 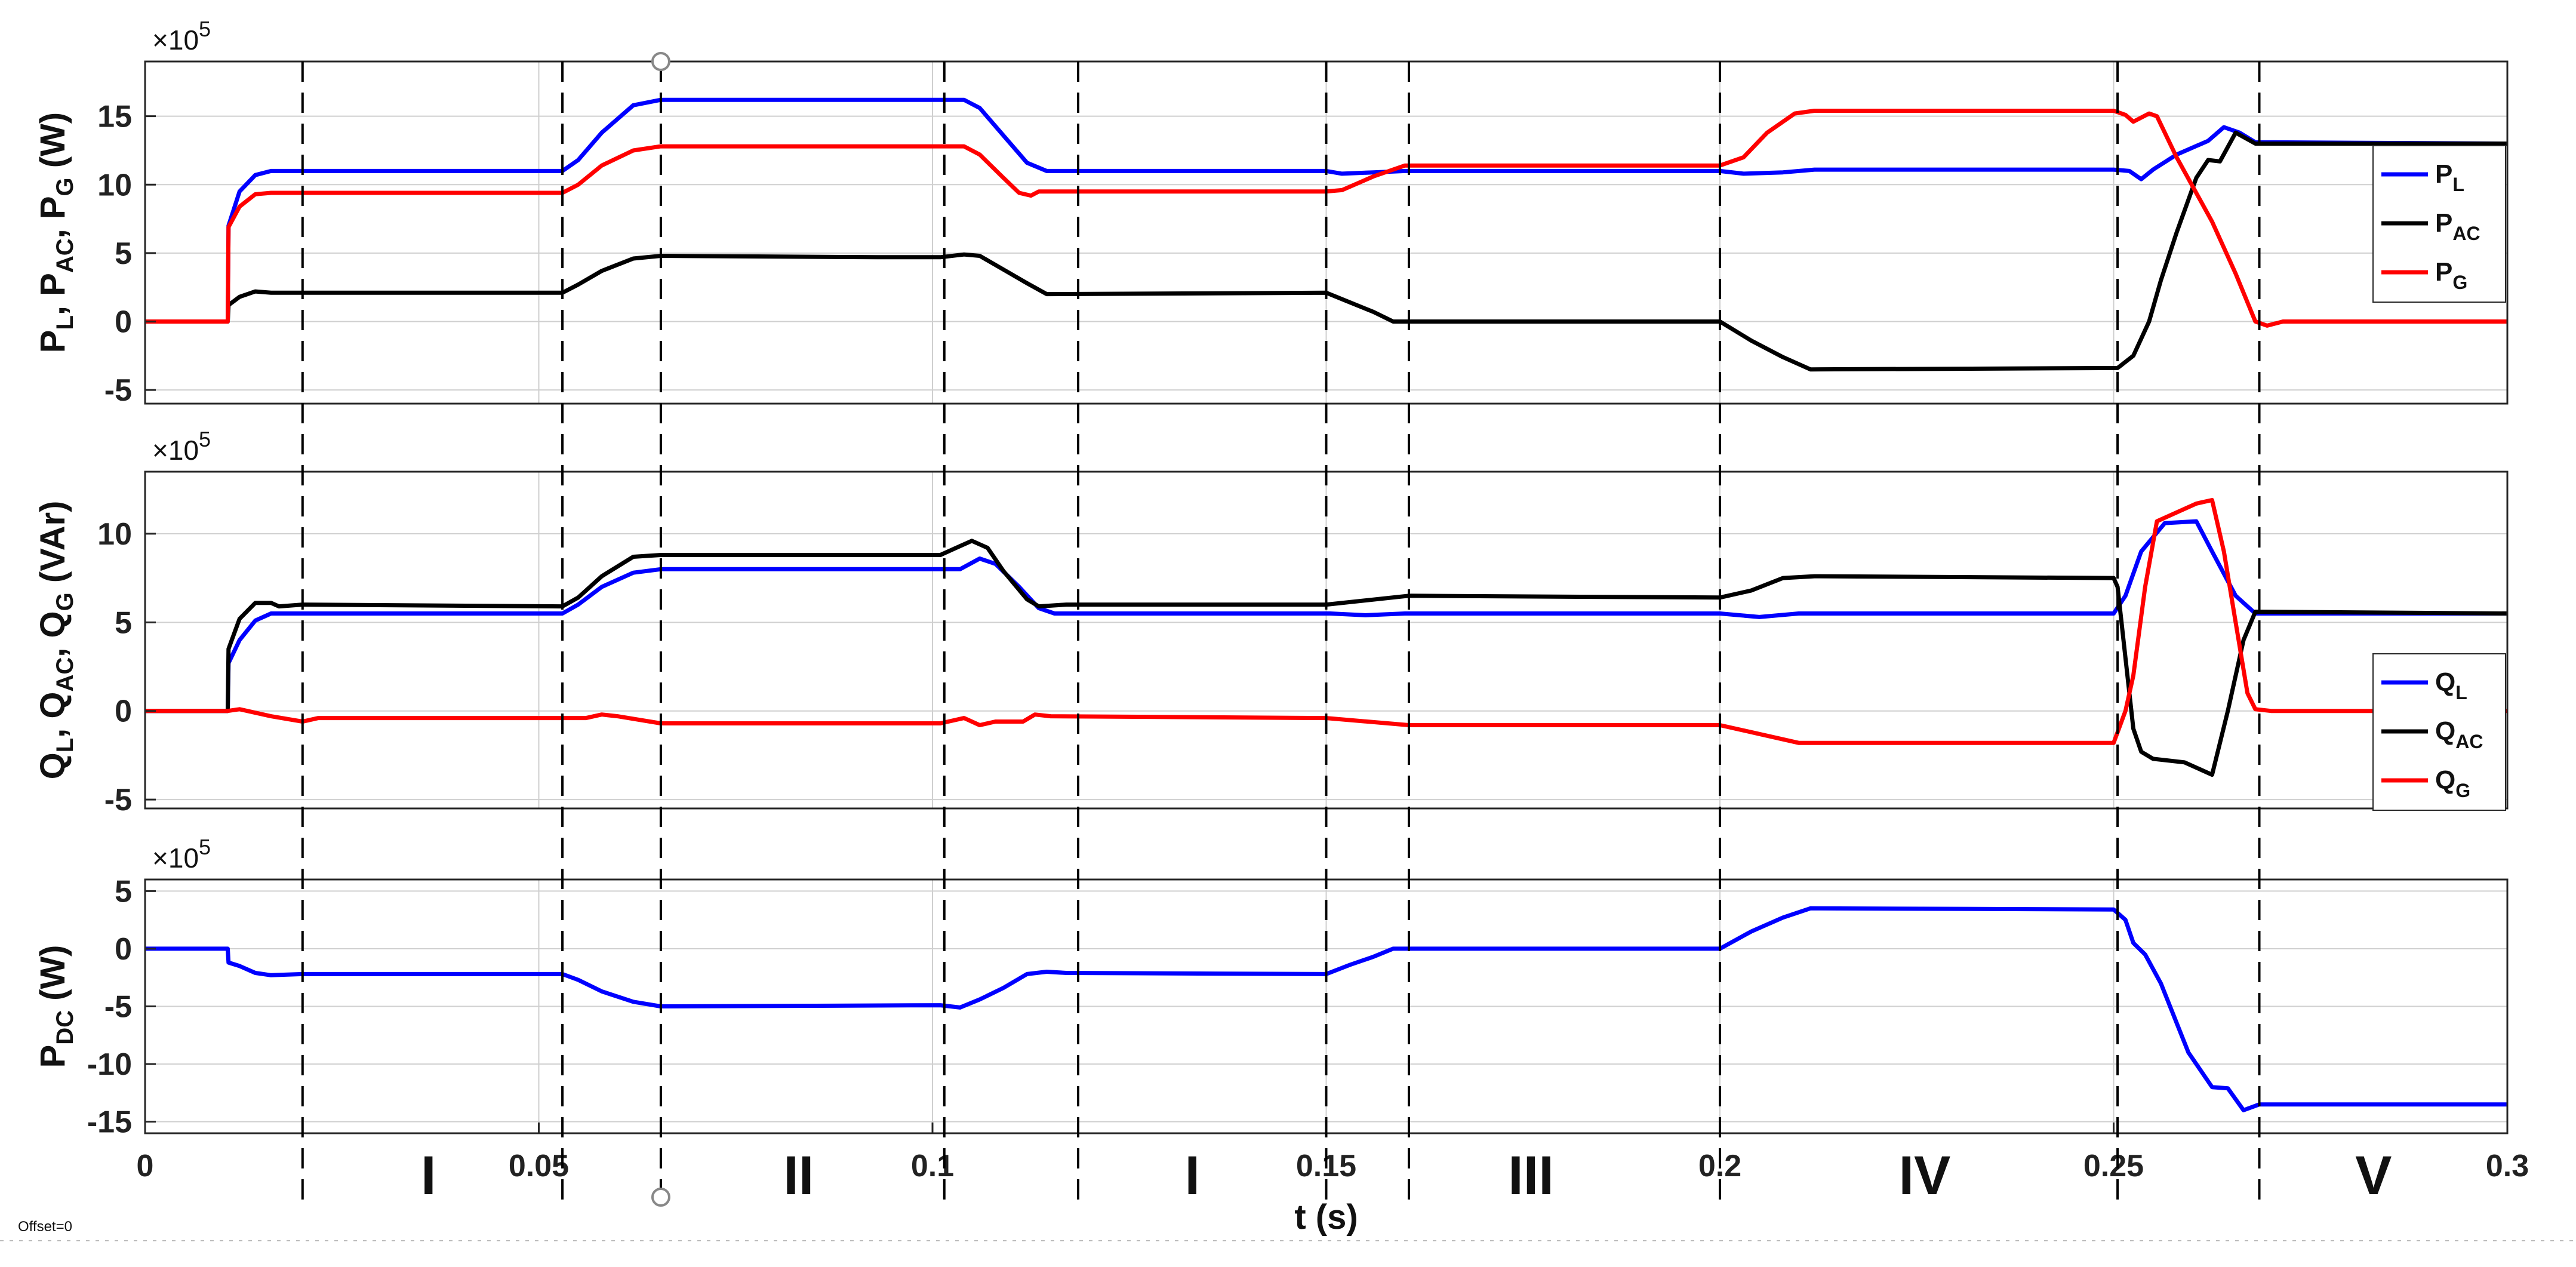 I want to click on y-tick-label: -15, so click(x=109, y=1122).